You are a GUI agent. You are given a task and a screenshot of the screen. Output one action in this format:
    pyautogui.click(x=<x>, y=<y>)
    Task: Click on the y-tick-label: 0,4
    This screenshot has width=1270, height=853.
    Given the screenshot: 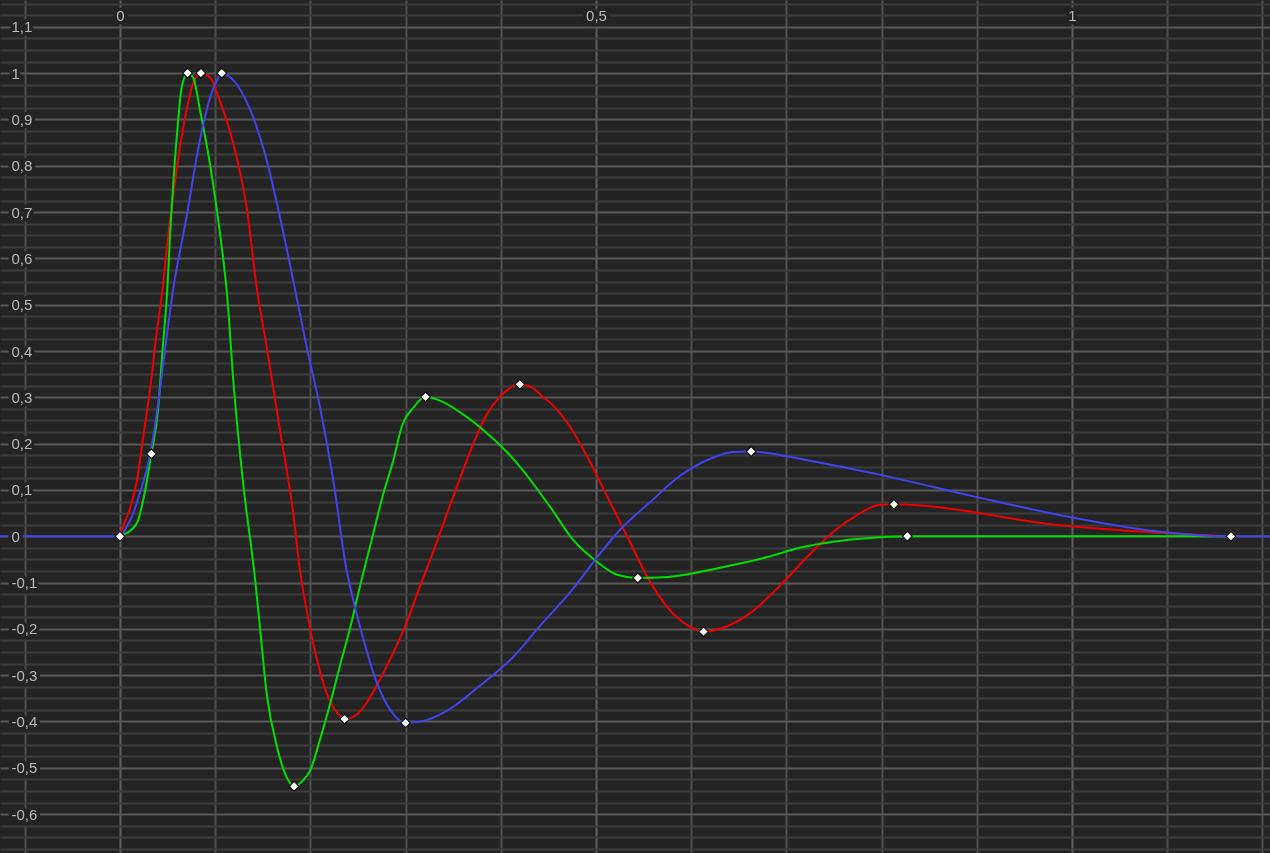 What is the action you would take?
    pyautogui.click(x=22, y=351)
    